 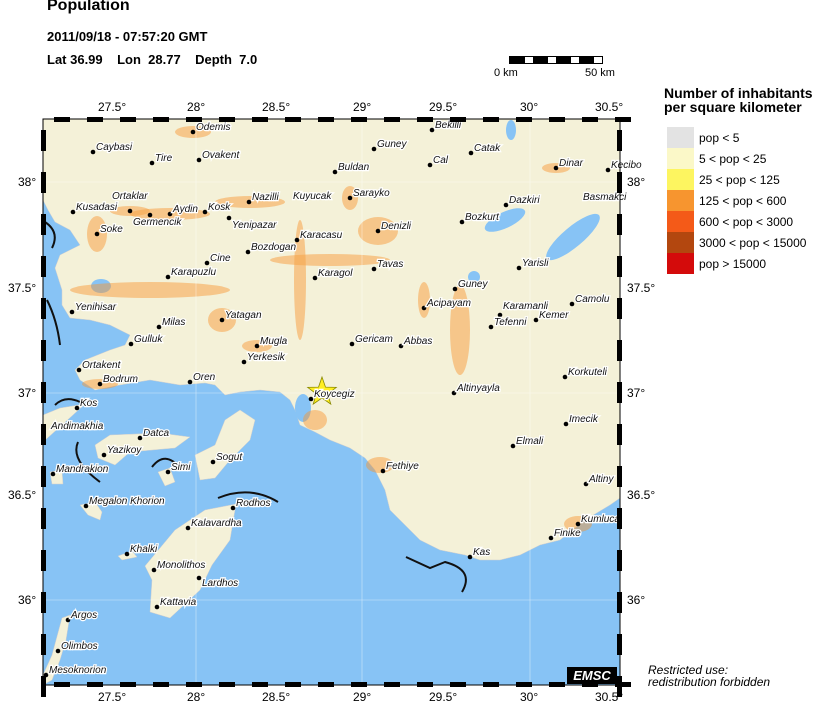 What do you see at coordinates (112, 697) in the screenshot?
I see `lon-tick-label: 27.5°` at bounding box center [112, 697].